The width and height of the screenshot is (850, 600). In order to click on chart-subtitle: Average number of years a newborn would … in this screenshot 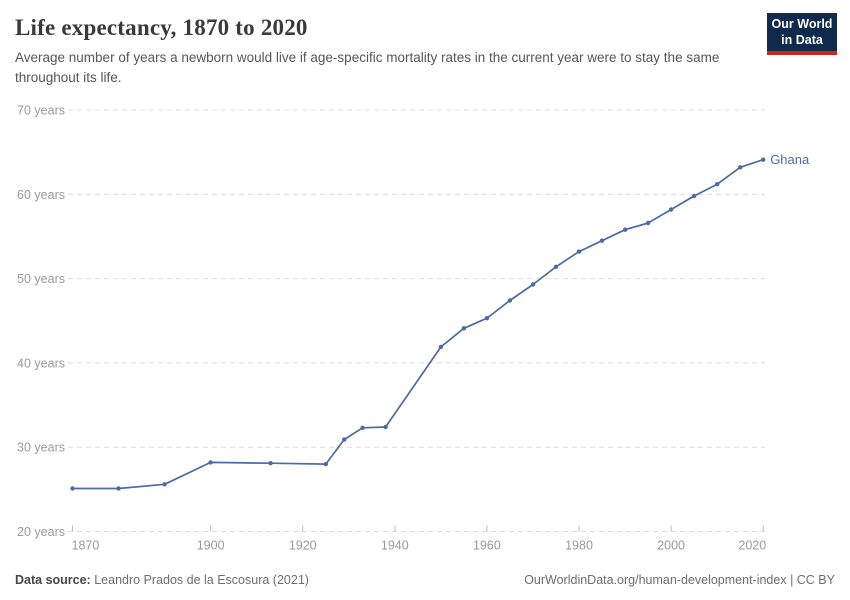, I will do `click(367, 67)`.